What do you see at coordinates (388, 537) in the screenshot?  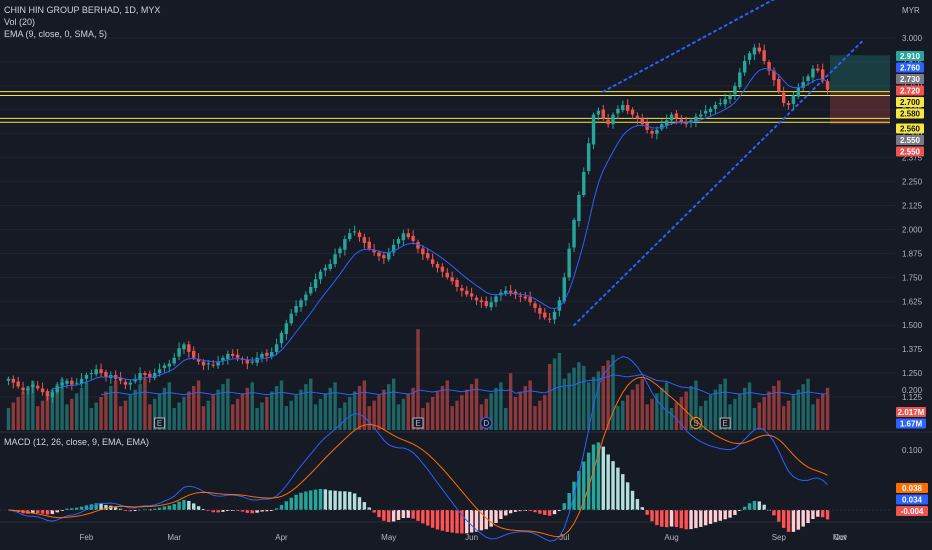 I see `time-axis-label: May` at bounding box center [388, 537].